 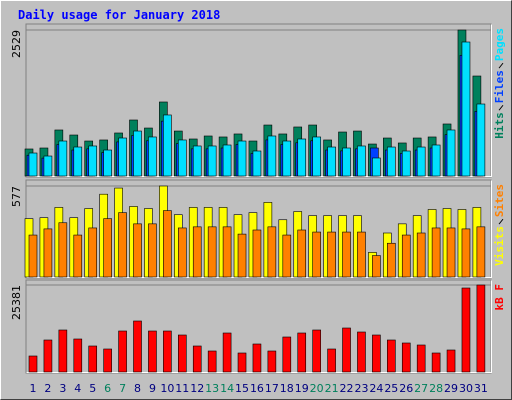 I want to click on x-tick-label: 24, so click(x=376, y=388).